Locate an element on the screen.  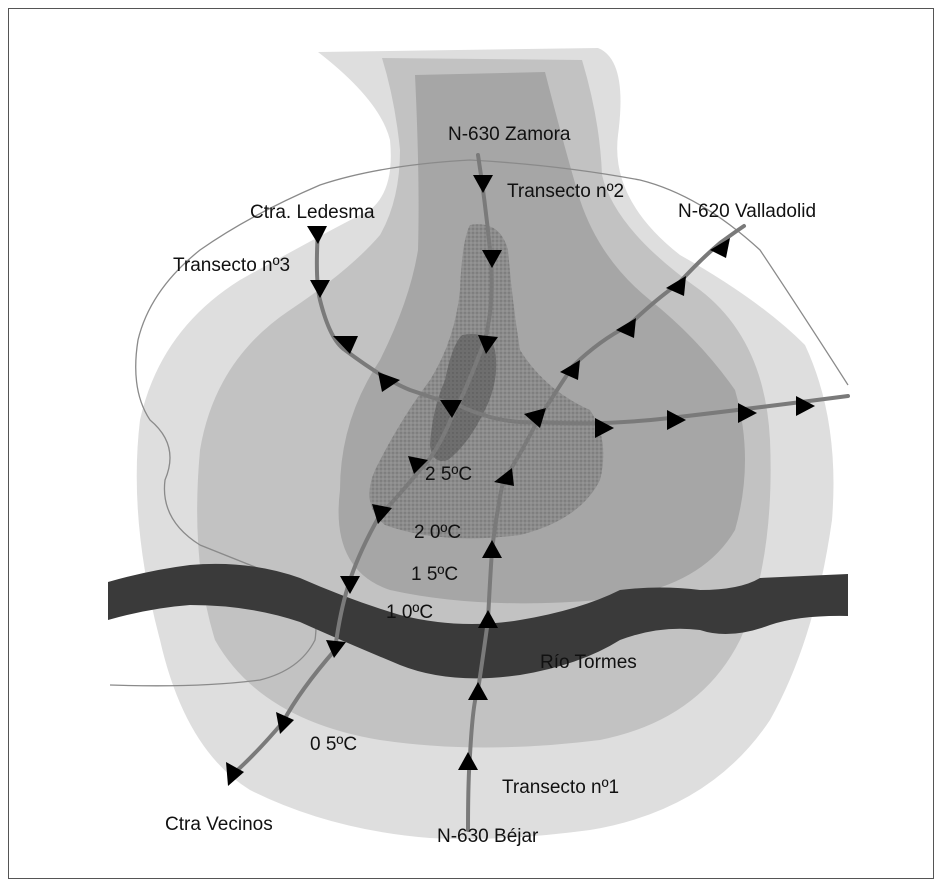
label-ctra-vecinos: Ctra Vecinos is located at coordinates (219, 824).